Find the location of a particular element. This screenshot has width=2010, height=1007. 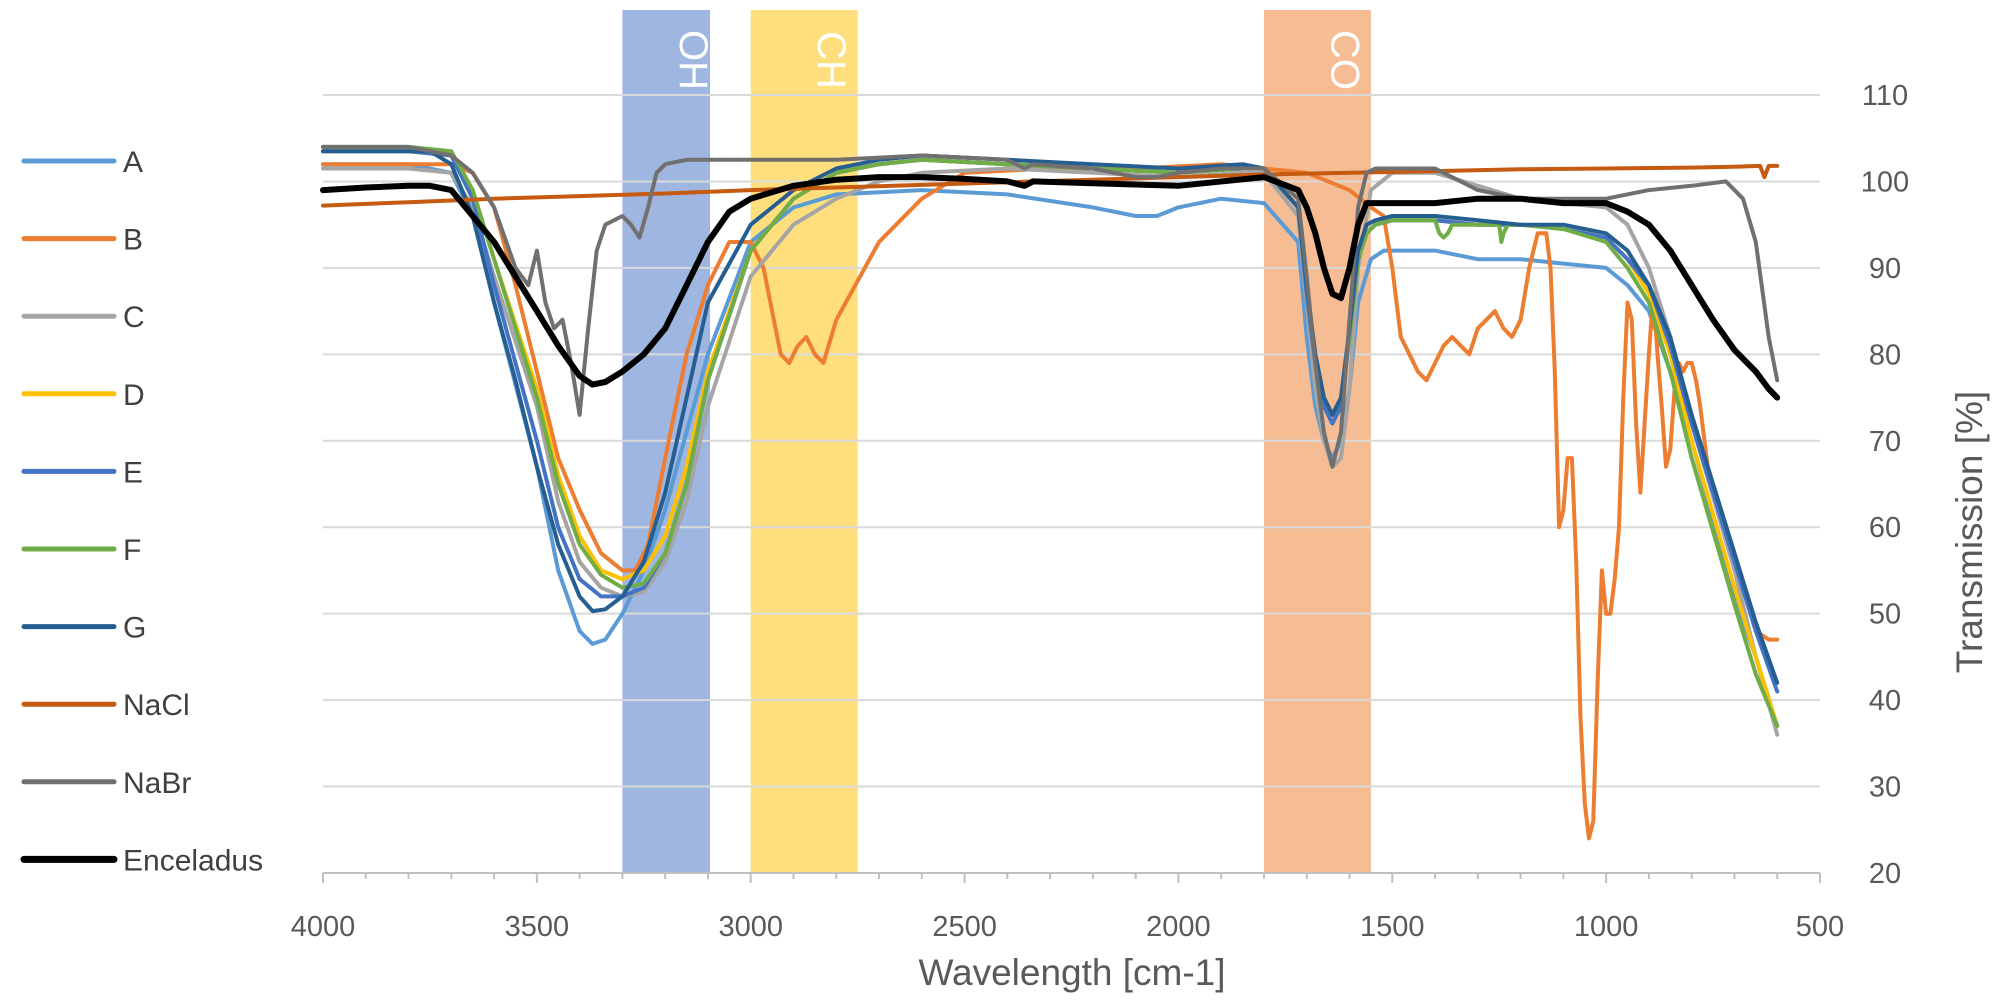

series-line-nacl is located at coordinates (1050, 185).